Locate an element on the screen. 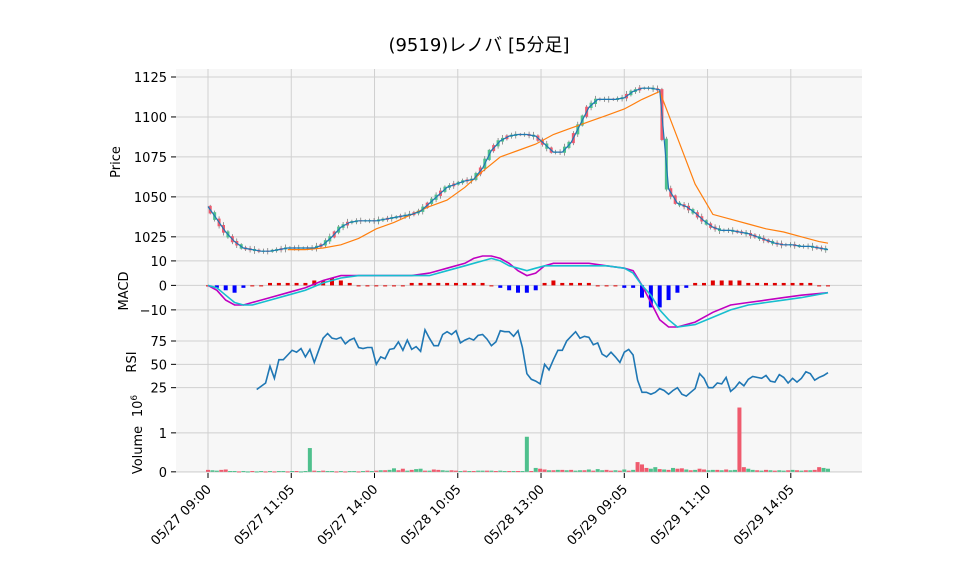 This screenshot has height=575, width=958. price-y-tick-label: 1025 is located at coordinates (150, 238).